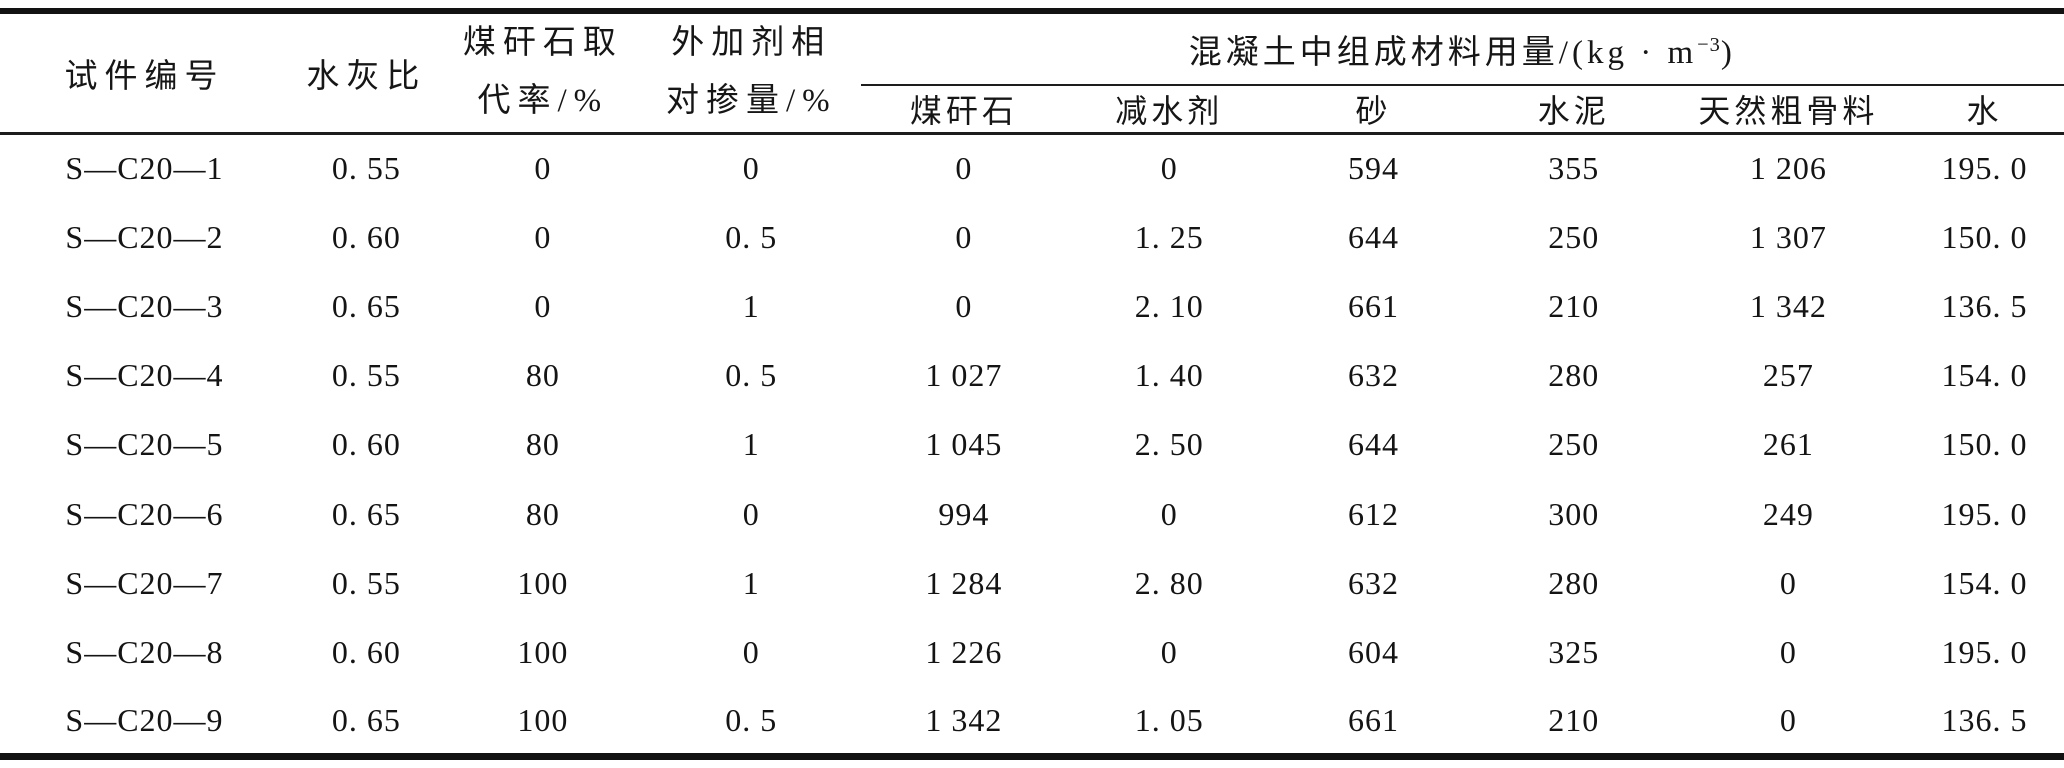 The width and height of the screenshot is (2064, 768). Describe the element at coordinates (1788, 513) in the screenshot. I see `cell-value: 249` at that location.